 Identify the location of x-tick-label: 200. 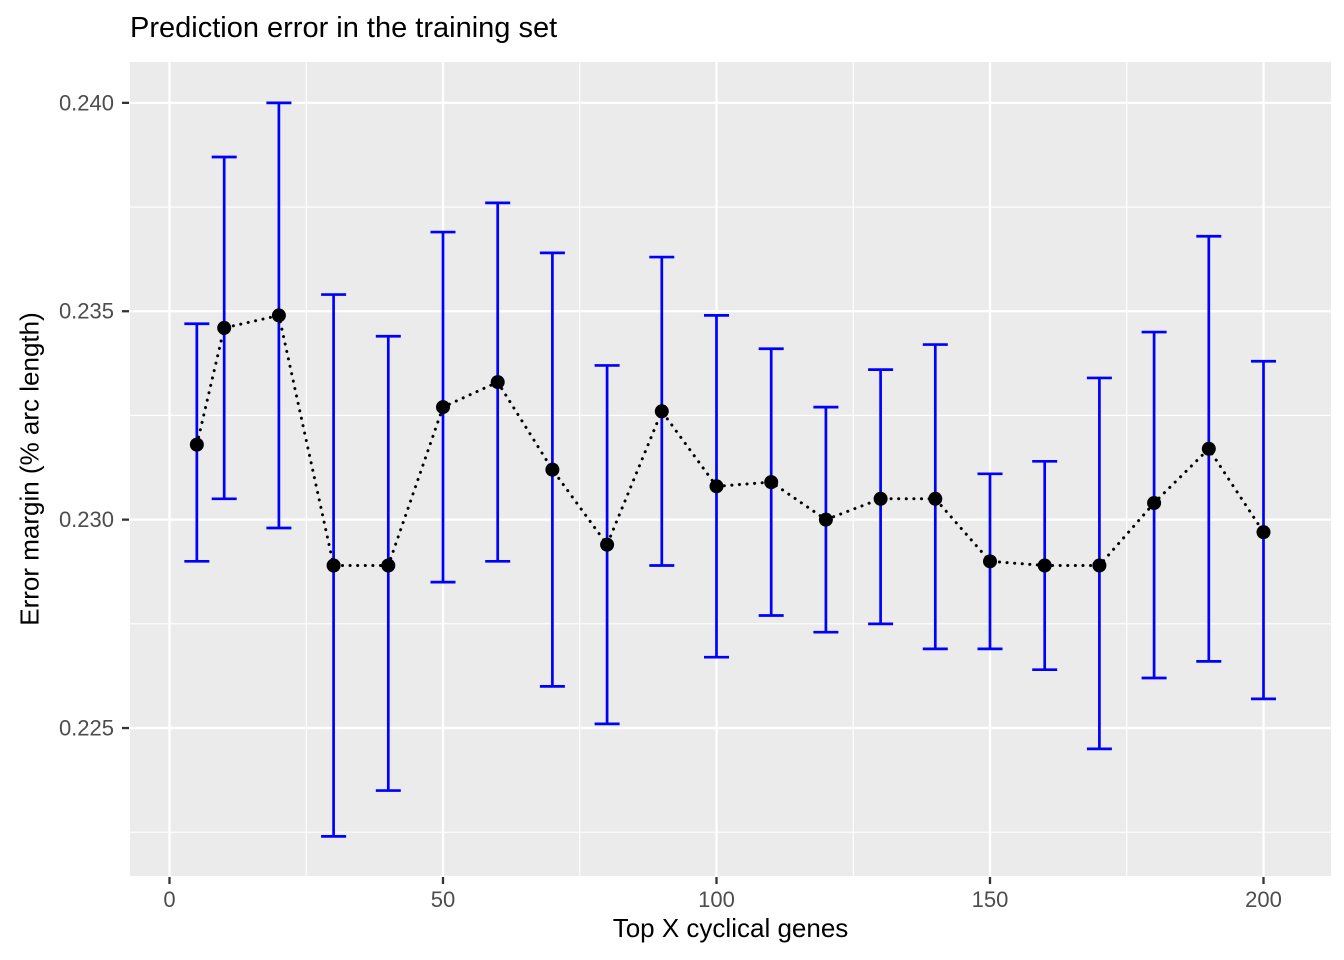
(1263, 899).